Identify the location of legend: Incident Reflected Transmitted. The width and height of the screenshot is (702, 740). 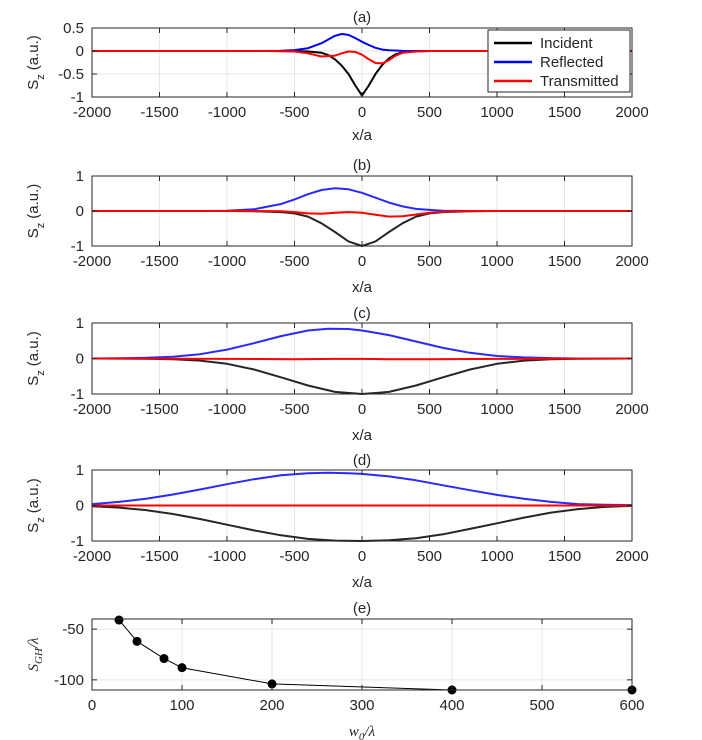
(559, 61).